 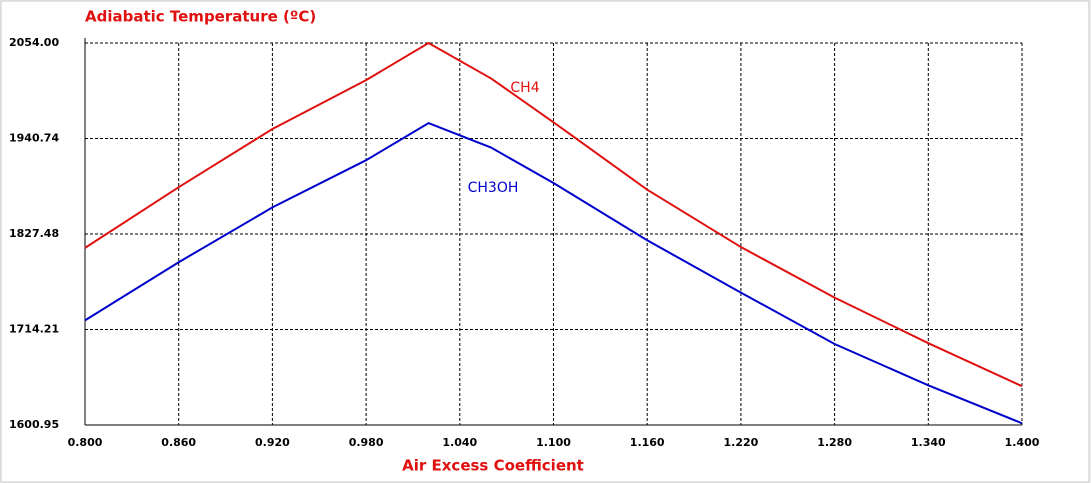 What do you see at coordinates (459, 442) in the screenshot?
I see `x-tick-label: 1.040` at bounding box center [459, 442].